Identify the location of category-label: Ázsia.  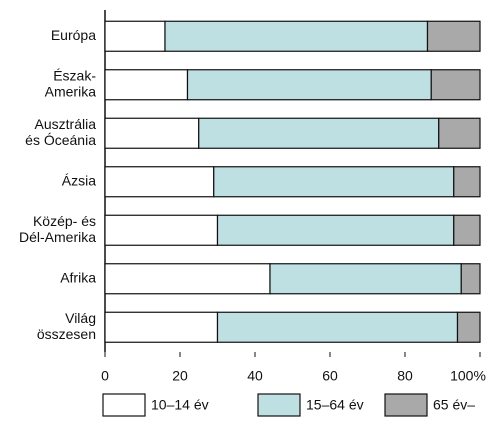
(79, 180).